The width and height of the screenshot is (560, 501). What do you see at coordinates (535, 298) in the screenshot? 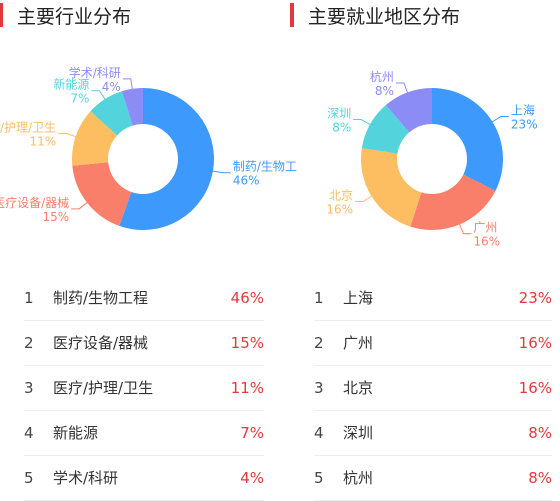
I see `item-percent: 23%` at bounding box center [535, 298].